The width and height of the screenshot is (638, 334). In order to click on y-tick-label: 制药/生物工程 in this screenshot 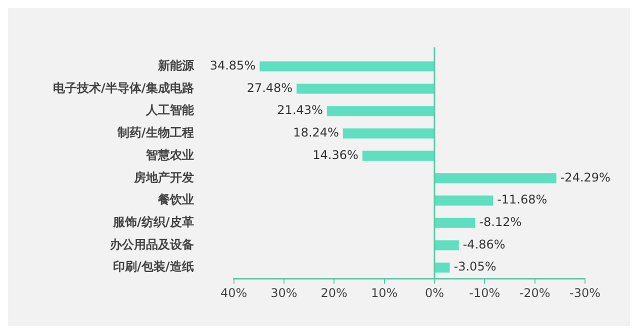, I will do `click(155, 133)`.